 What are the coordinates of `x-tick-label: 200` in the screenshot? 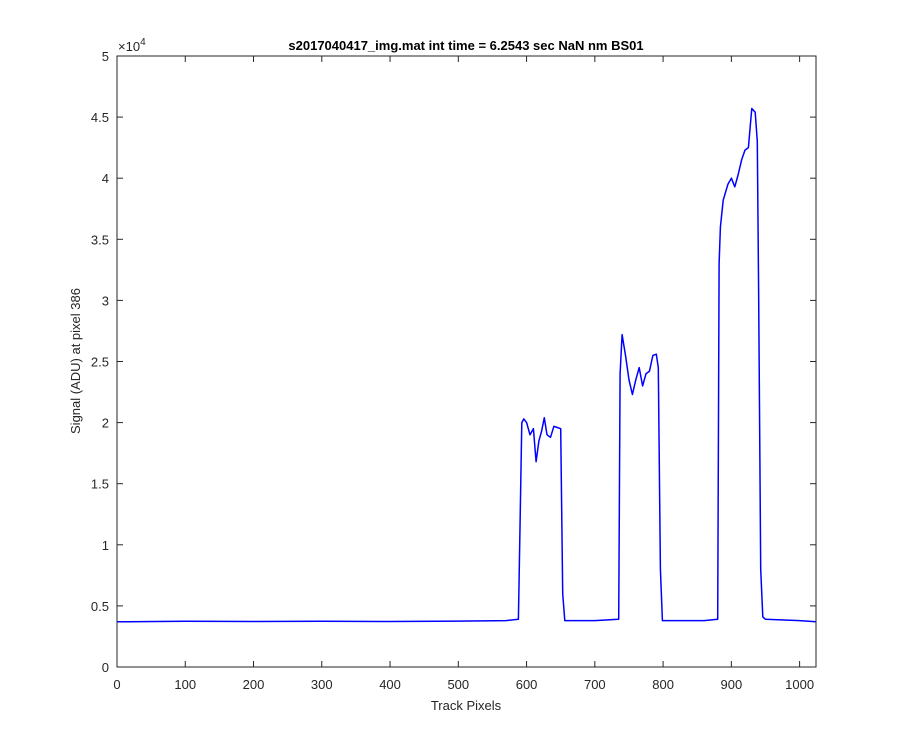 It's located at (254, 684).